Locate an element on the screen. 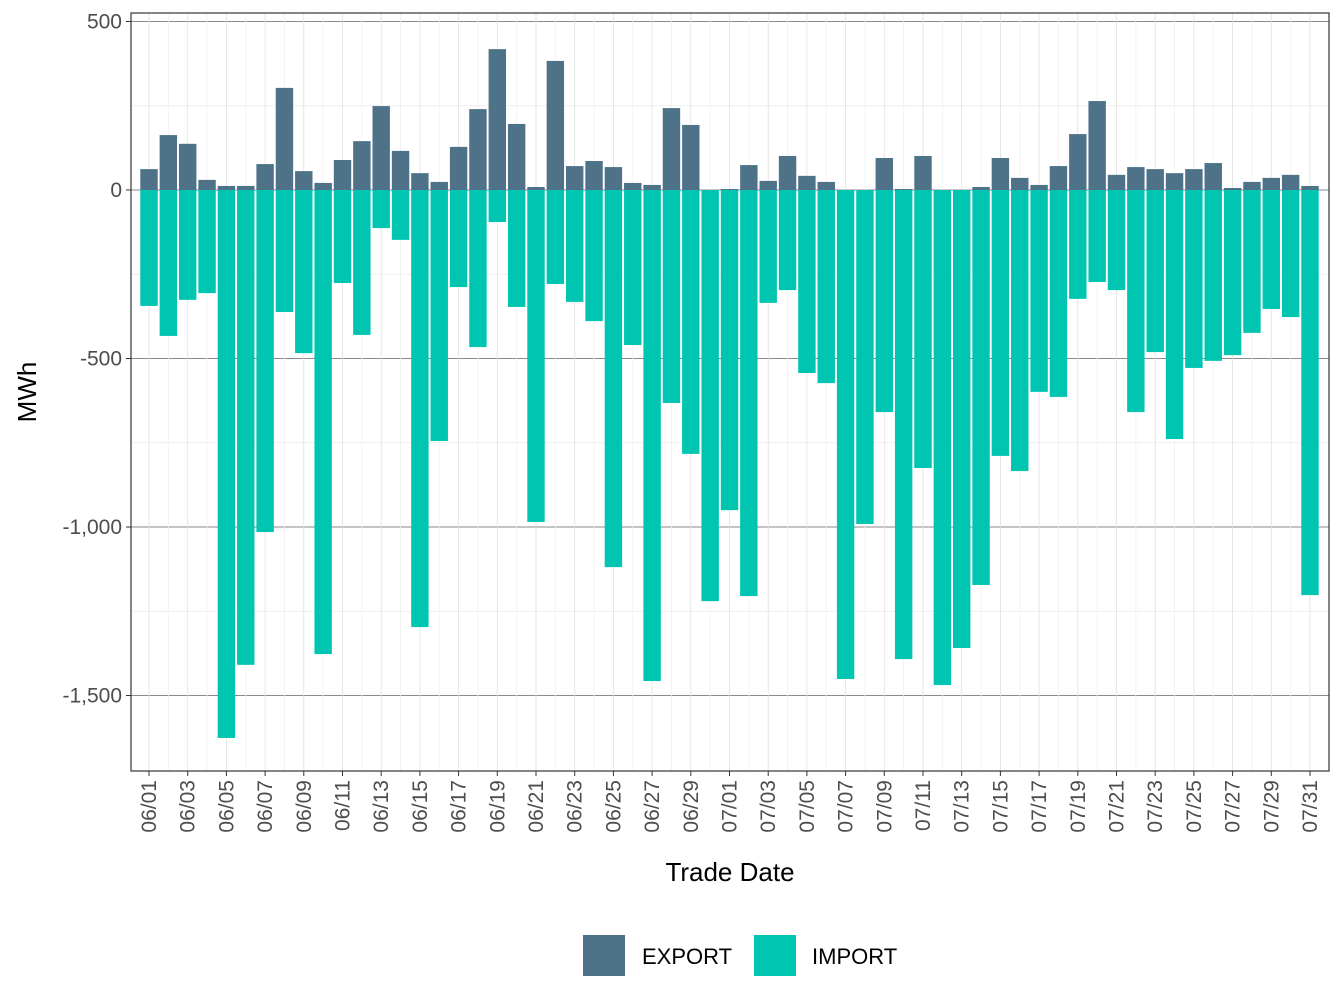  x-tick-label: 07/13 is located at coordinates (962, 806).